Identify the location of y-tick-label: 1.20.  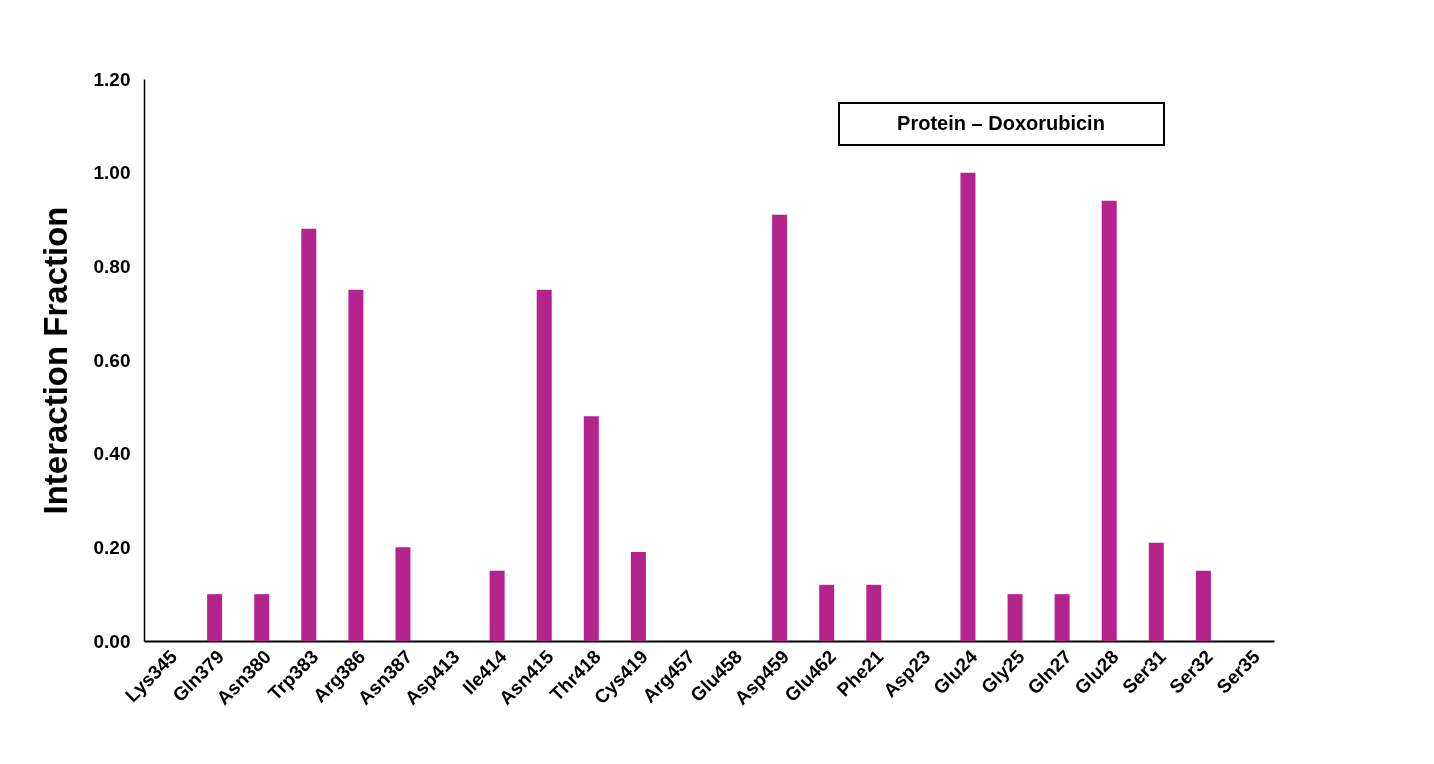
(112, 79).